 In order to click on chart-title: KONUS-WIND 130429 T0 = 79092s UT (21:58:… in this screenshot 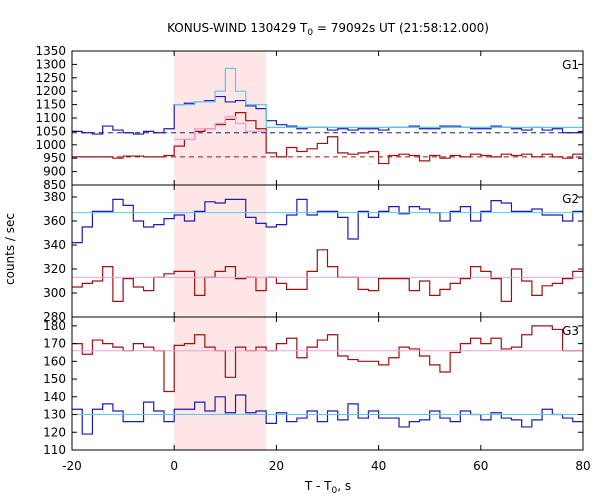, I will do `click(328, 29)`.